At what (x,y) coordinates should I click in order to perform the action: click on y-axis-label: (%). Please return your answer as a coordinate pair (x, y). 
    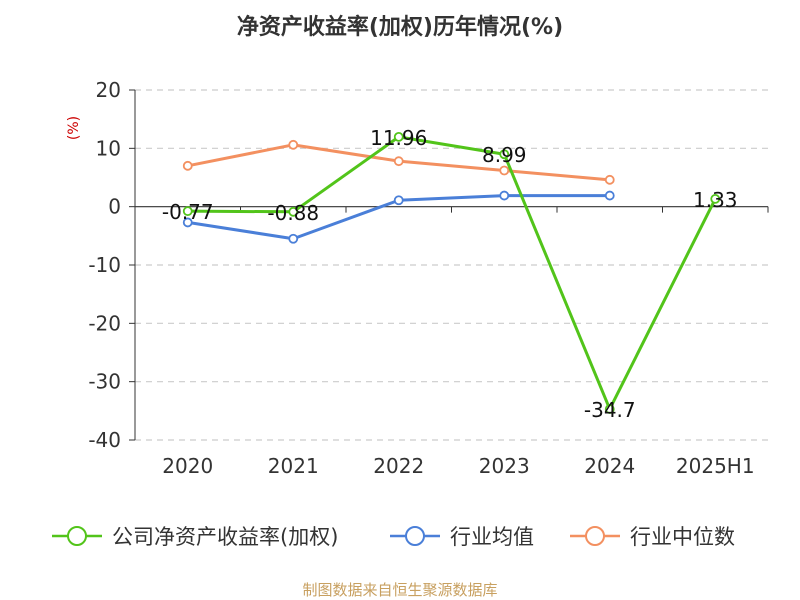
    Looking at the image, I should click on (74, 128).